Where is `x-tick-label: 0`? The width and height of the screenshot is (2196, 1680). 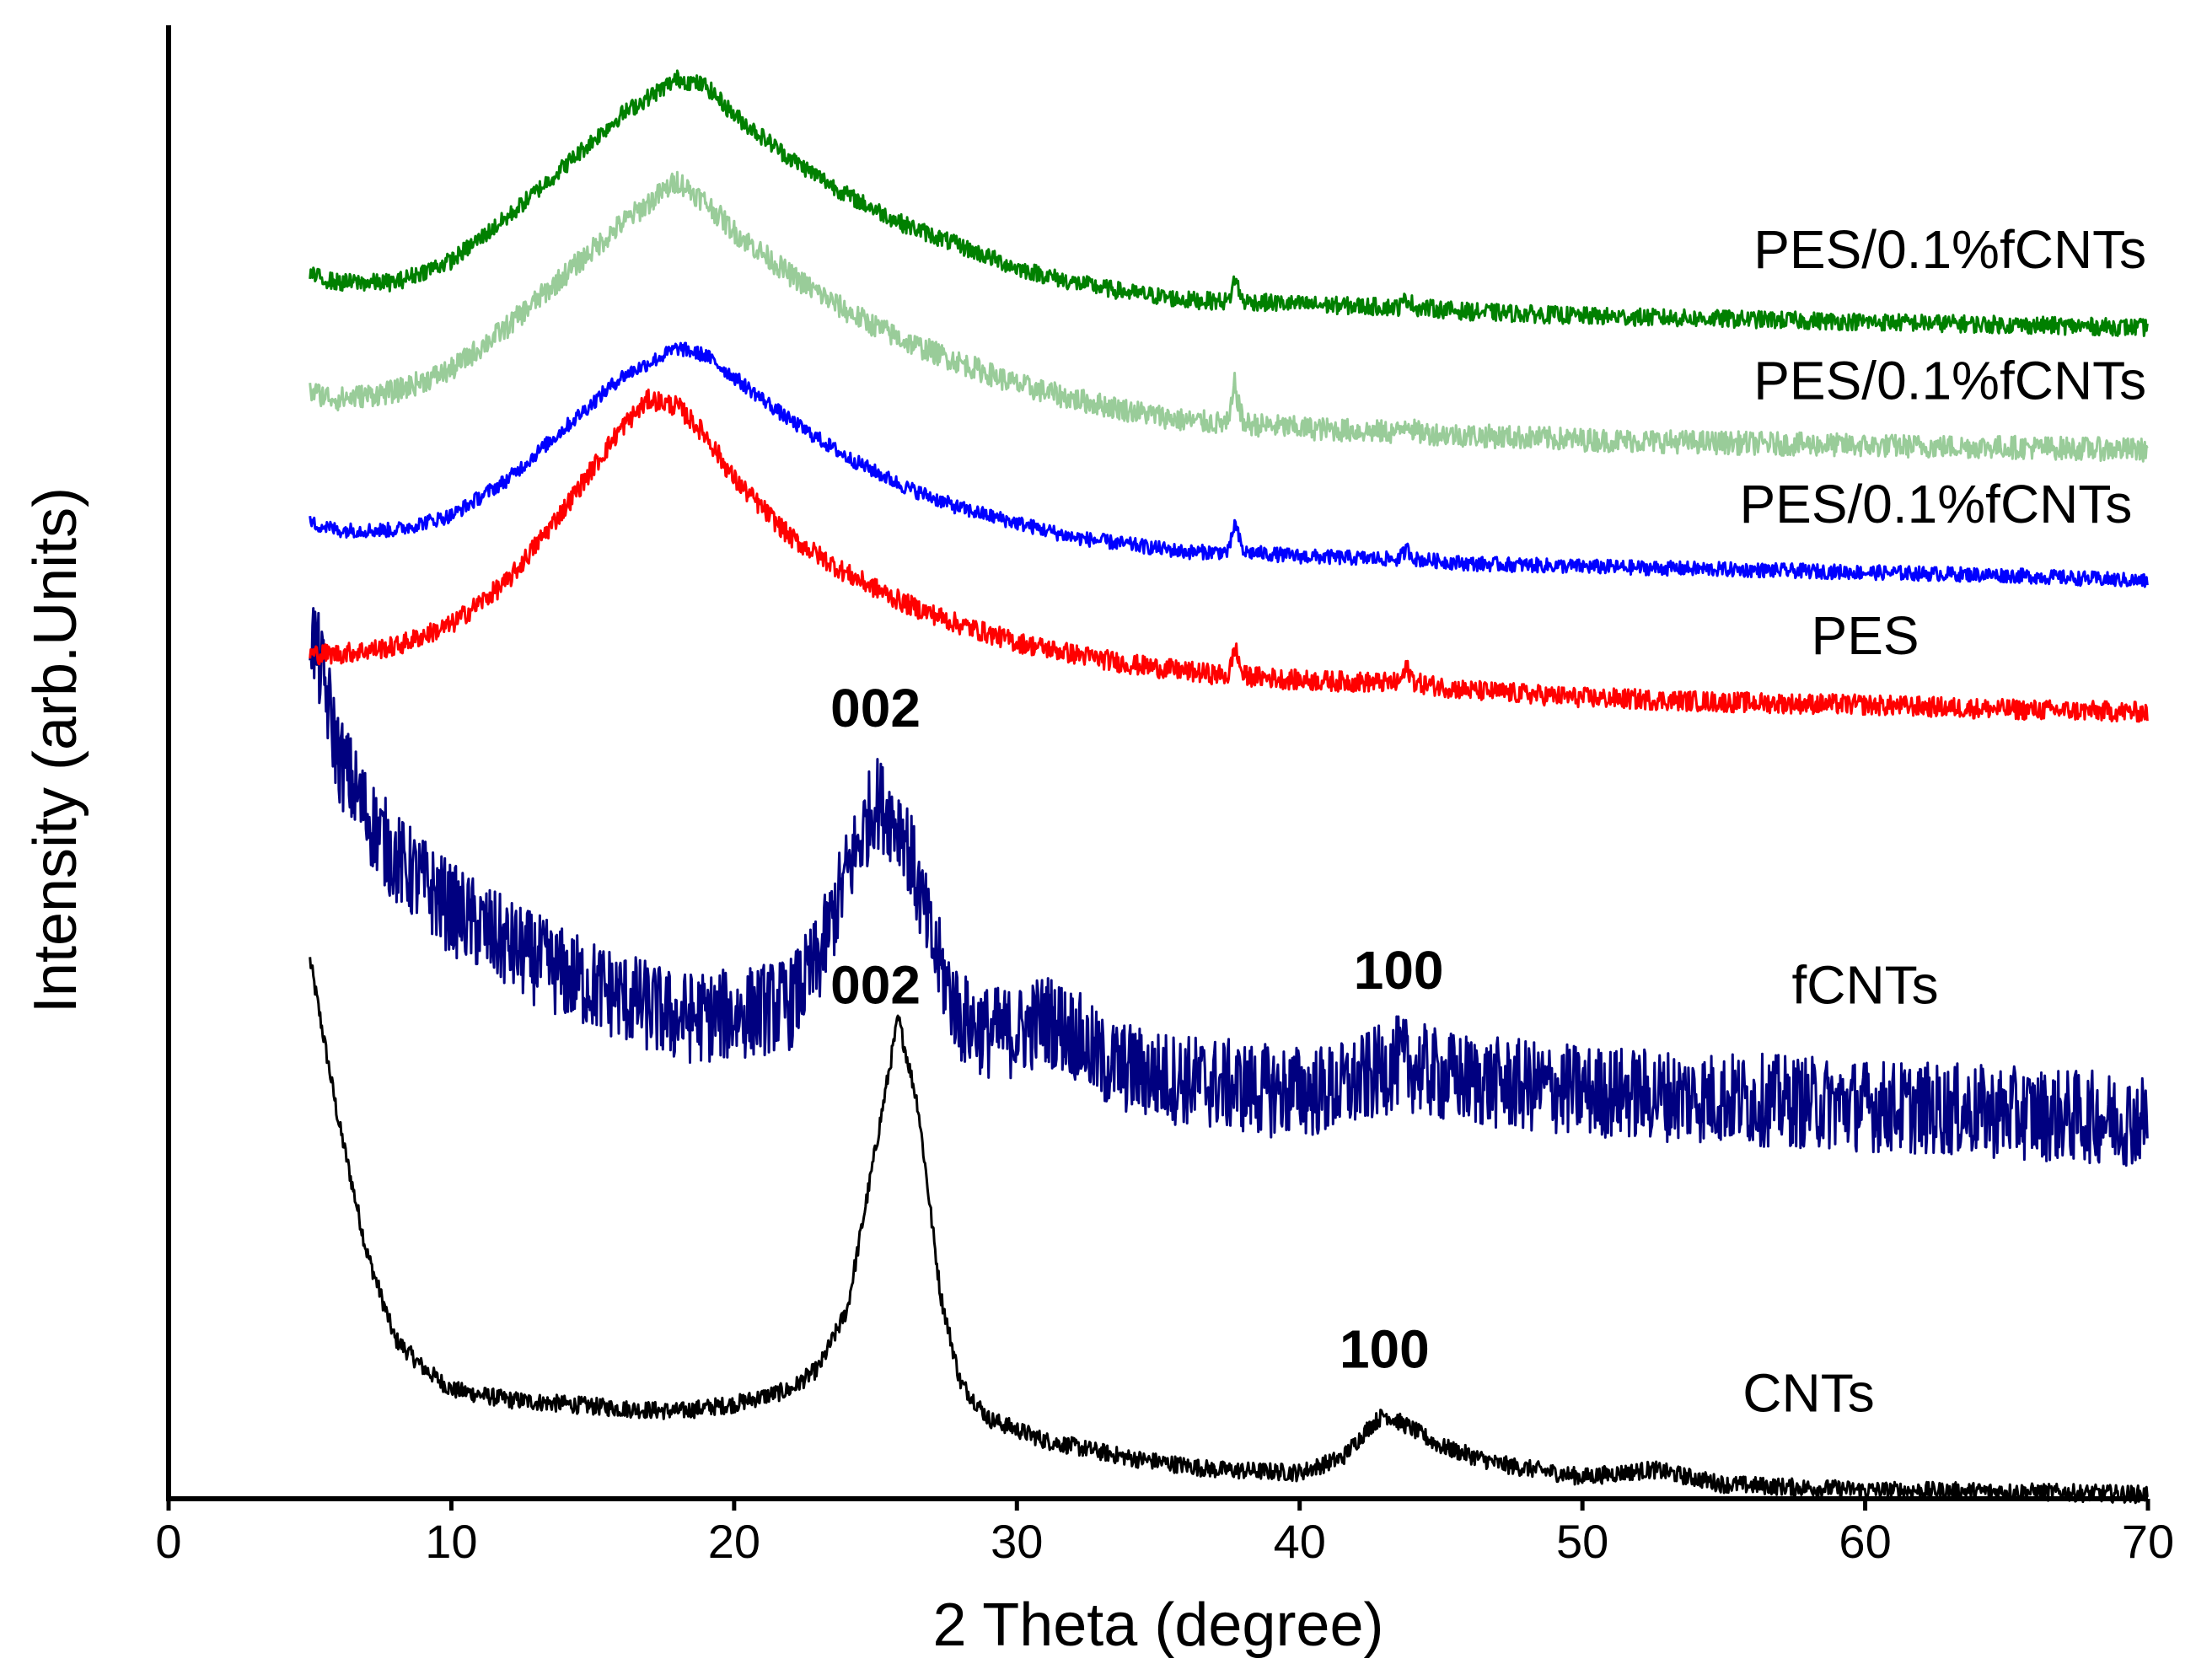 x-tick-label: 0 is located at coordinates (168, 1541).